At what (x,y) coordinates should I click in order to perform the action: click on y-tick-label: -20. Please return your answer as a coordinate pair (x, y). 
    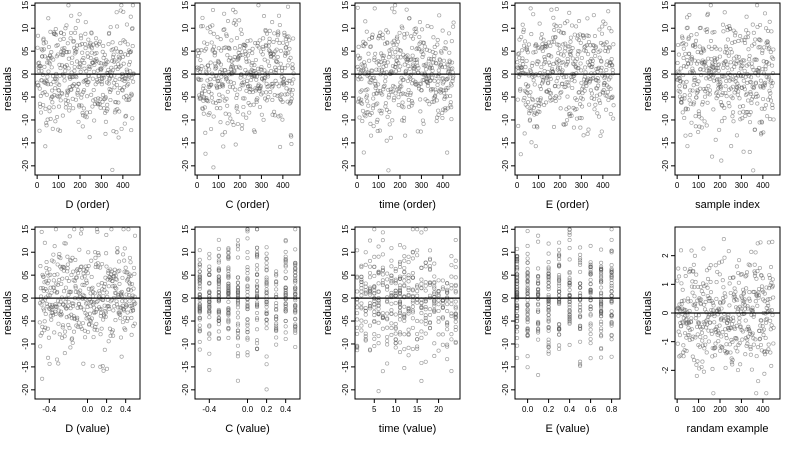
    Looking at the image, I should click on (25, 165).